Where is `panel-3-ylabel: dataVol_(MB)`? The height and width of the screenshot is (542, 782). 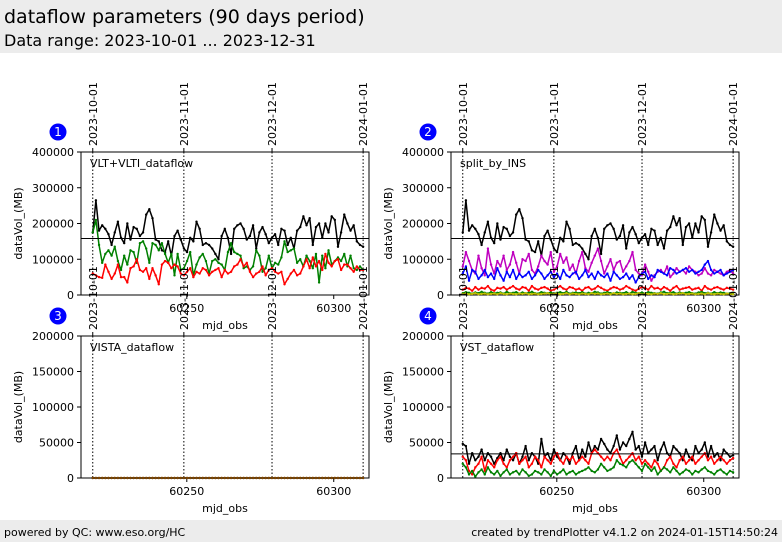
panel-3-ylabel: dataVol_(MB) is located at coordinates (18, 407).